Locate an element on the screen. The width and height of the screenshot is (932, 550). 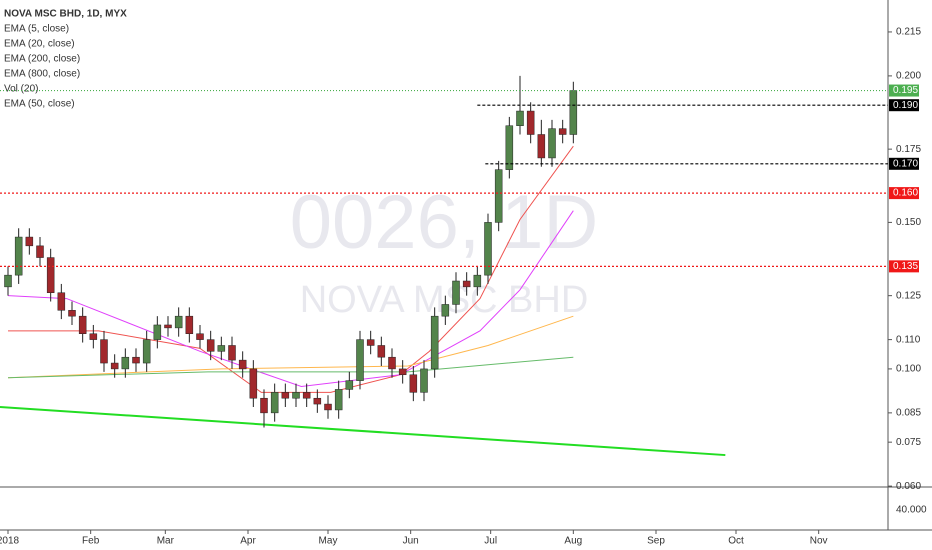
y-tick-label: 0.150 is located at coordinates (908, 222).